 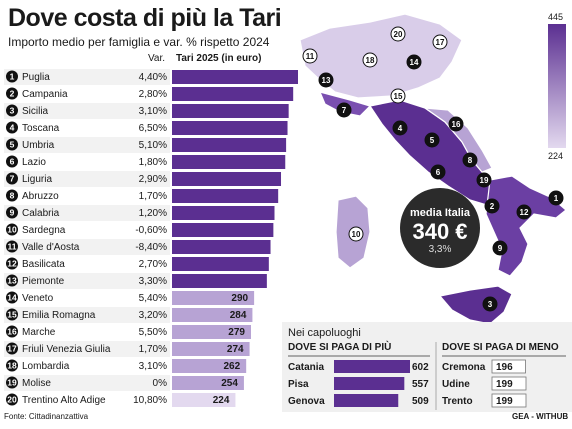 I want to click on map-badge-number: 10, so click(x=356, y=234).